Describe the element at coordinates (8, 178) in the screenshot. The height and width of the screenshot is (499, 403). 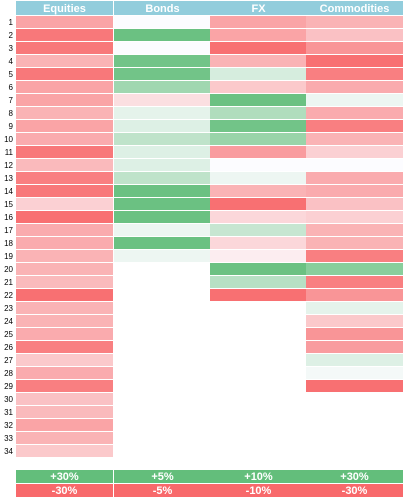
I see `row-label: 13` at that location.